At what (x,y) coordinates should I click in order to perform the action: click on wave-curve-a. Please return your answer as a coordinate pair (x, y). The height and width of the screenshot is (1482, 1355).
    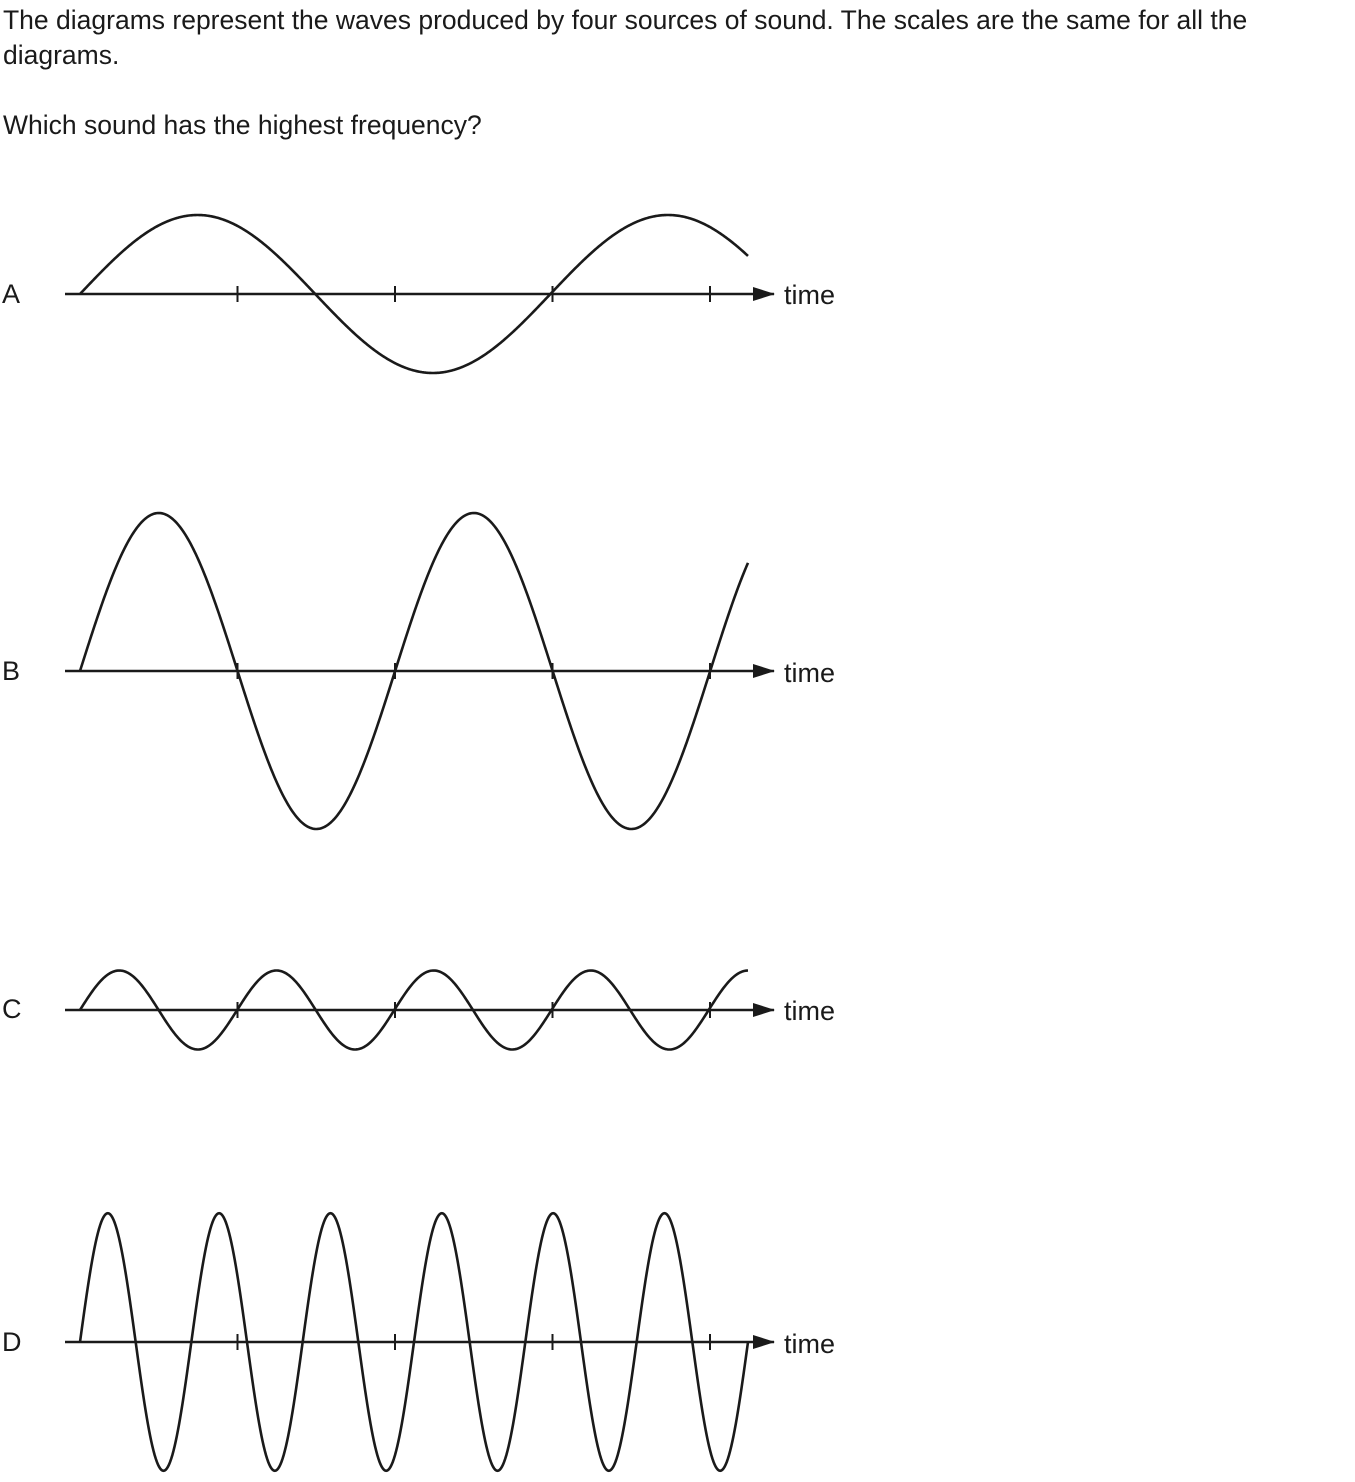
    Looking at the image, I should click on (414, 294).